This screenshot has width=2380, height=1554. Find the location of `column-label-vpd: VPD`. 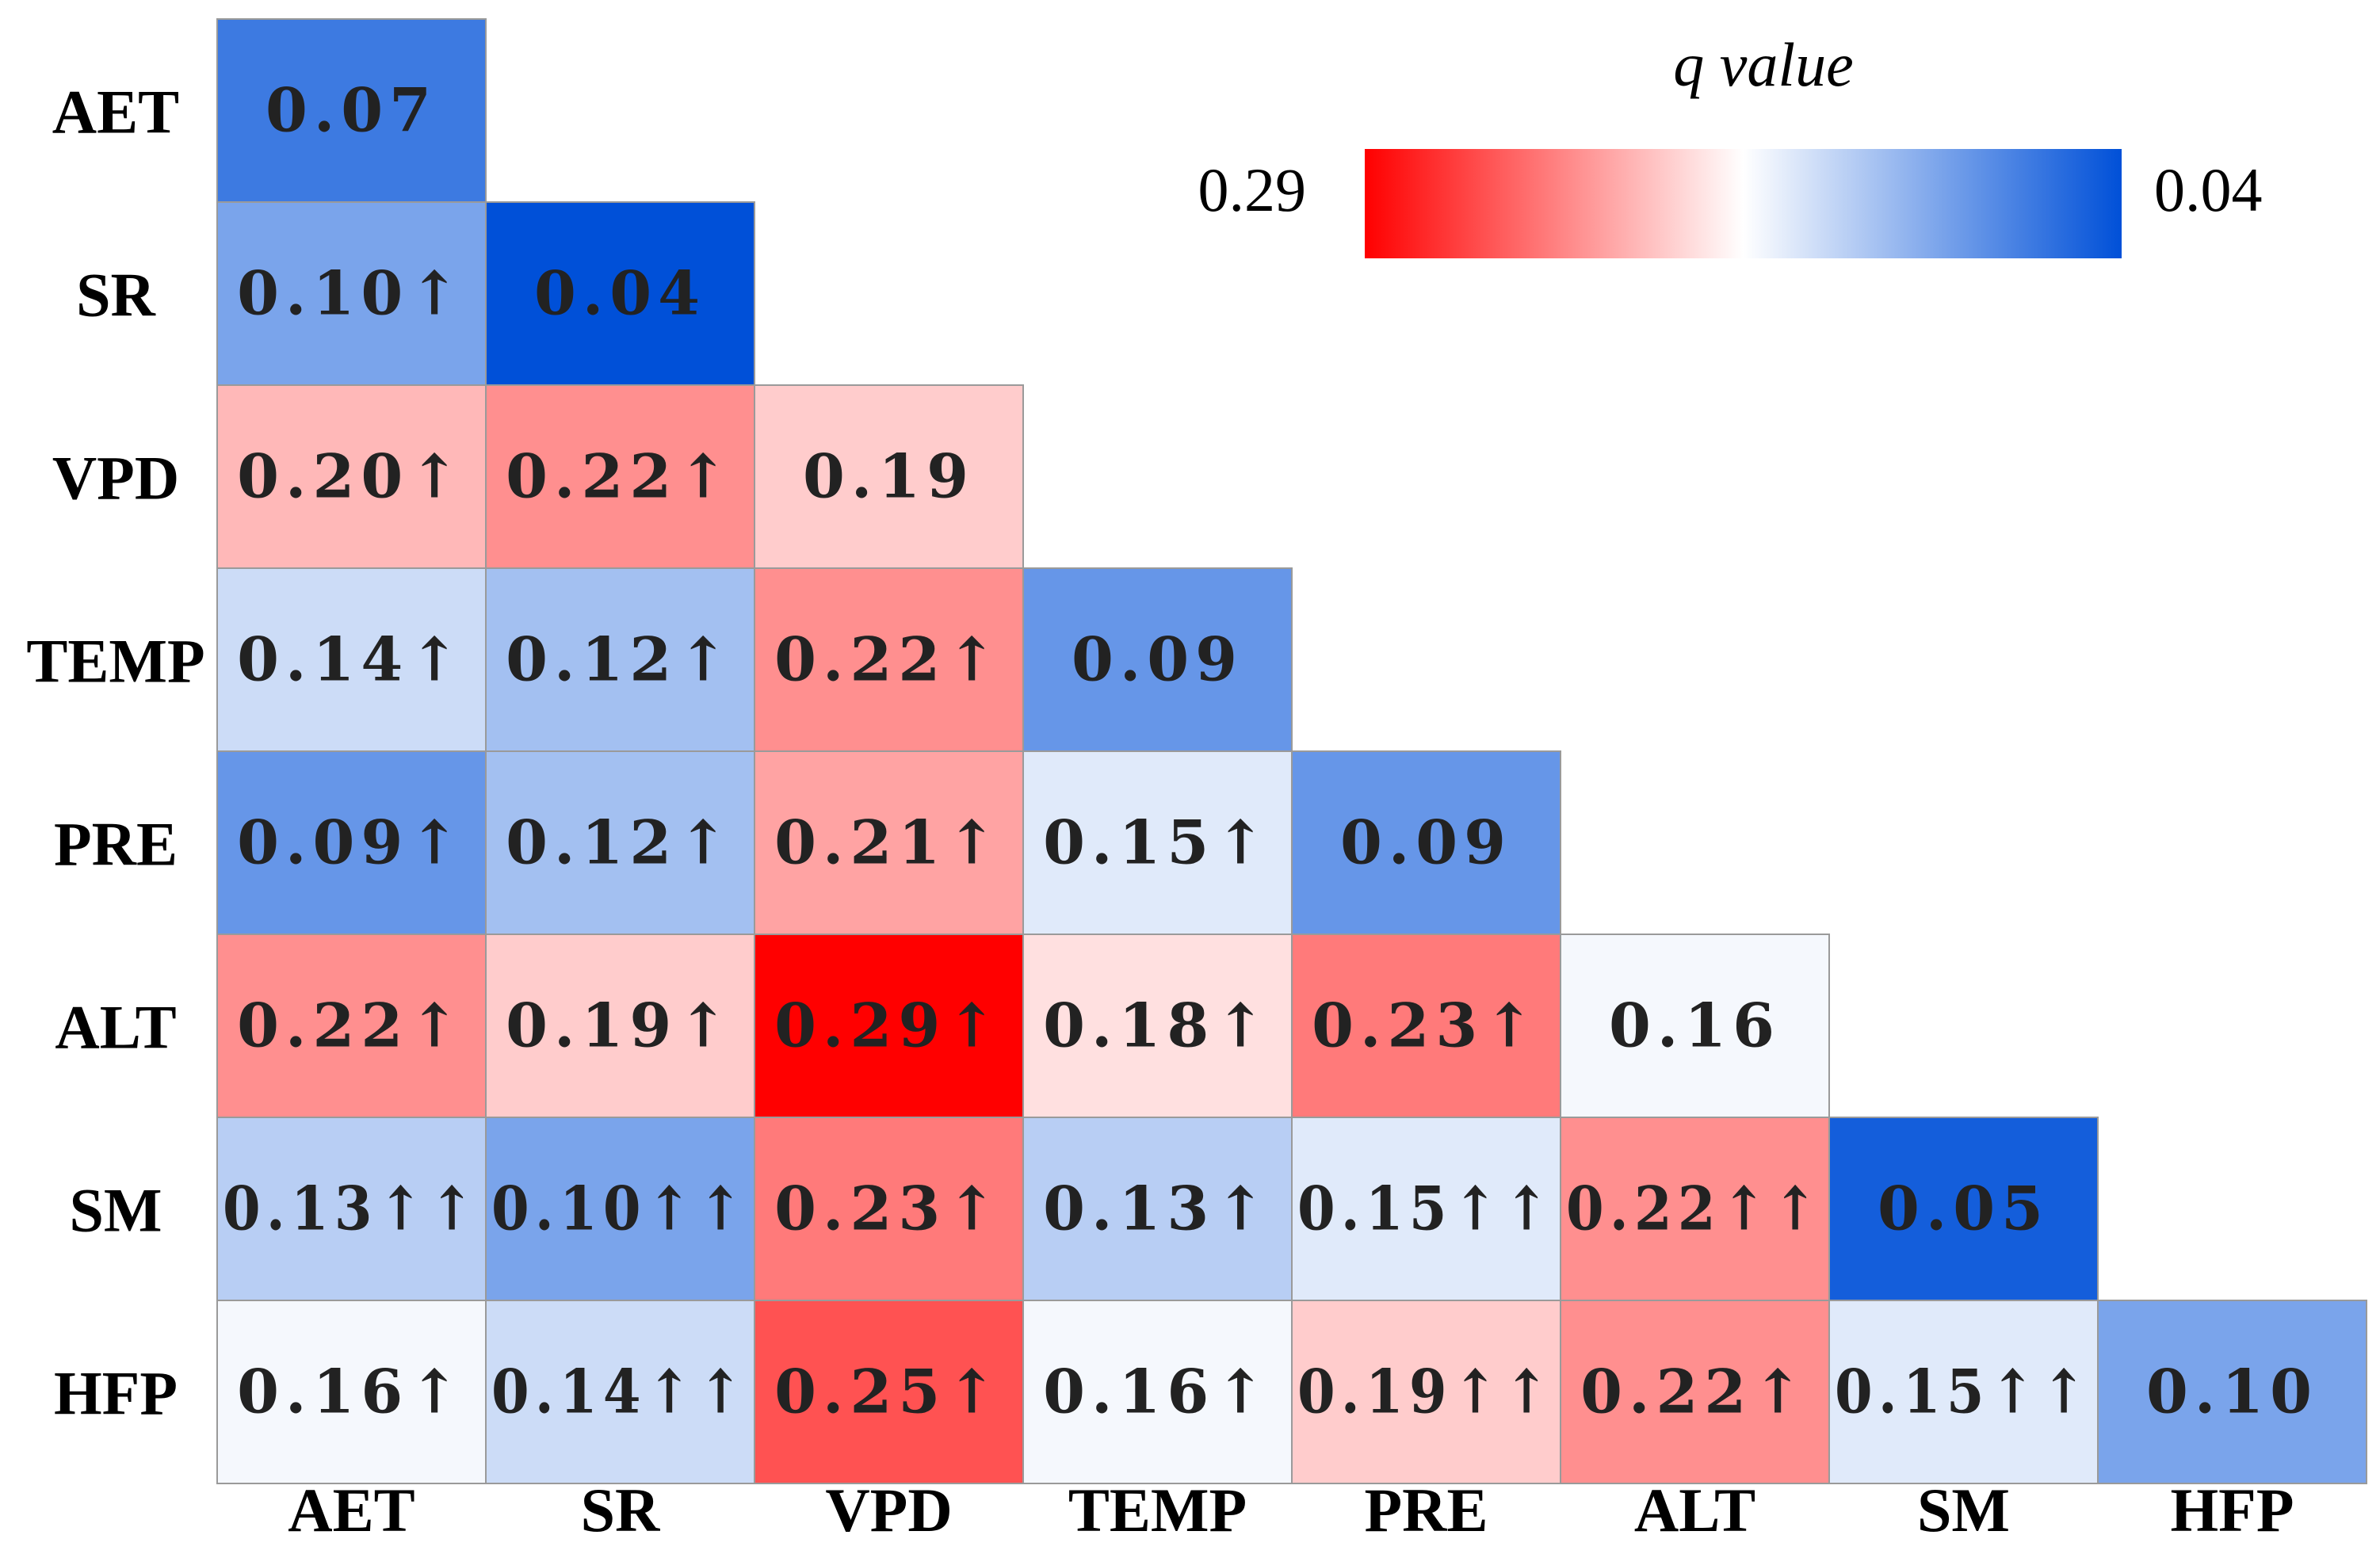

column-label-vpd: VPD is located at coordinates (889, 1510).